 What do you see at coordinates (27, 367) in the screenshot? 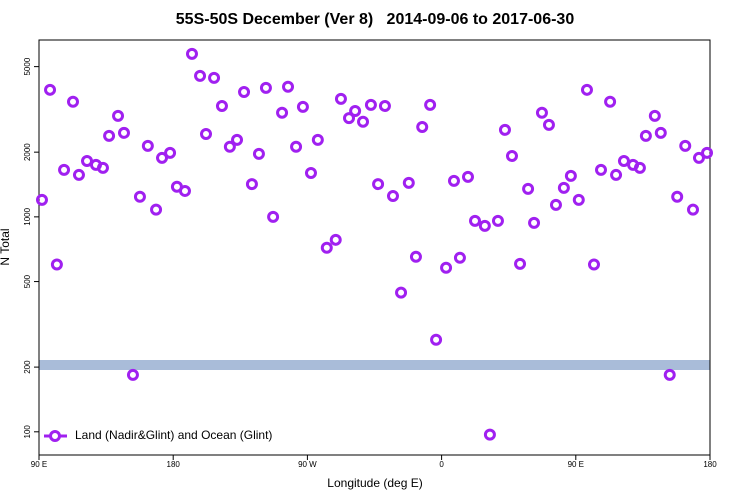
I see `y-tick-label: 200` at bounding box center [27, 367].